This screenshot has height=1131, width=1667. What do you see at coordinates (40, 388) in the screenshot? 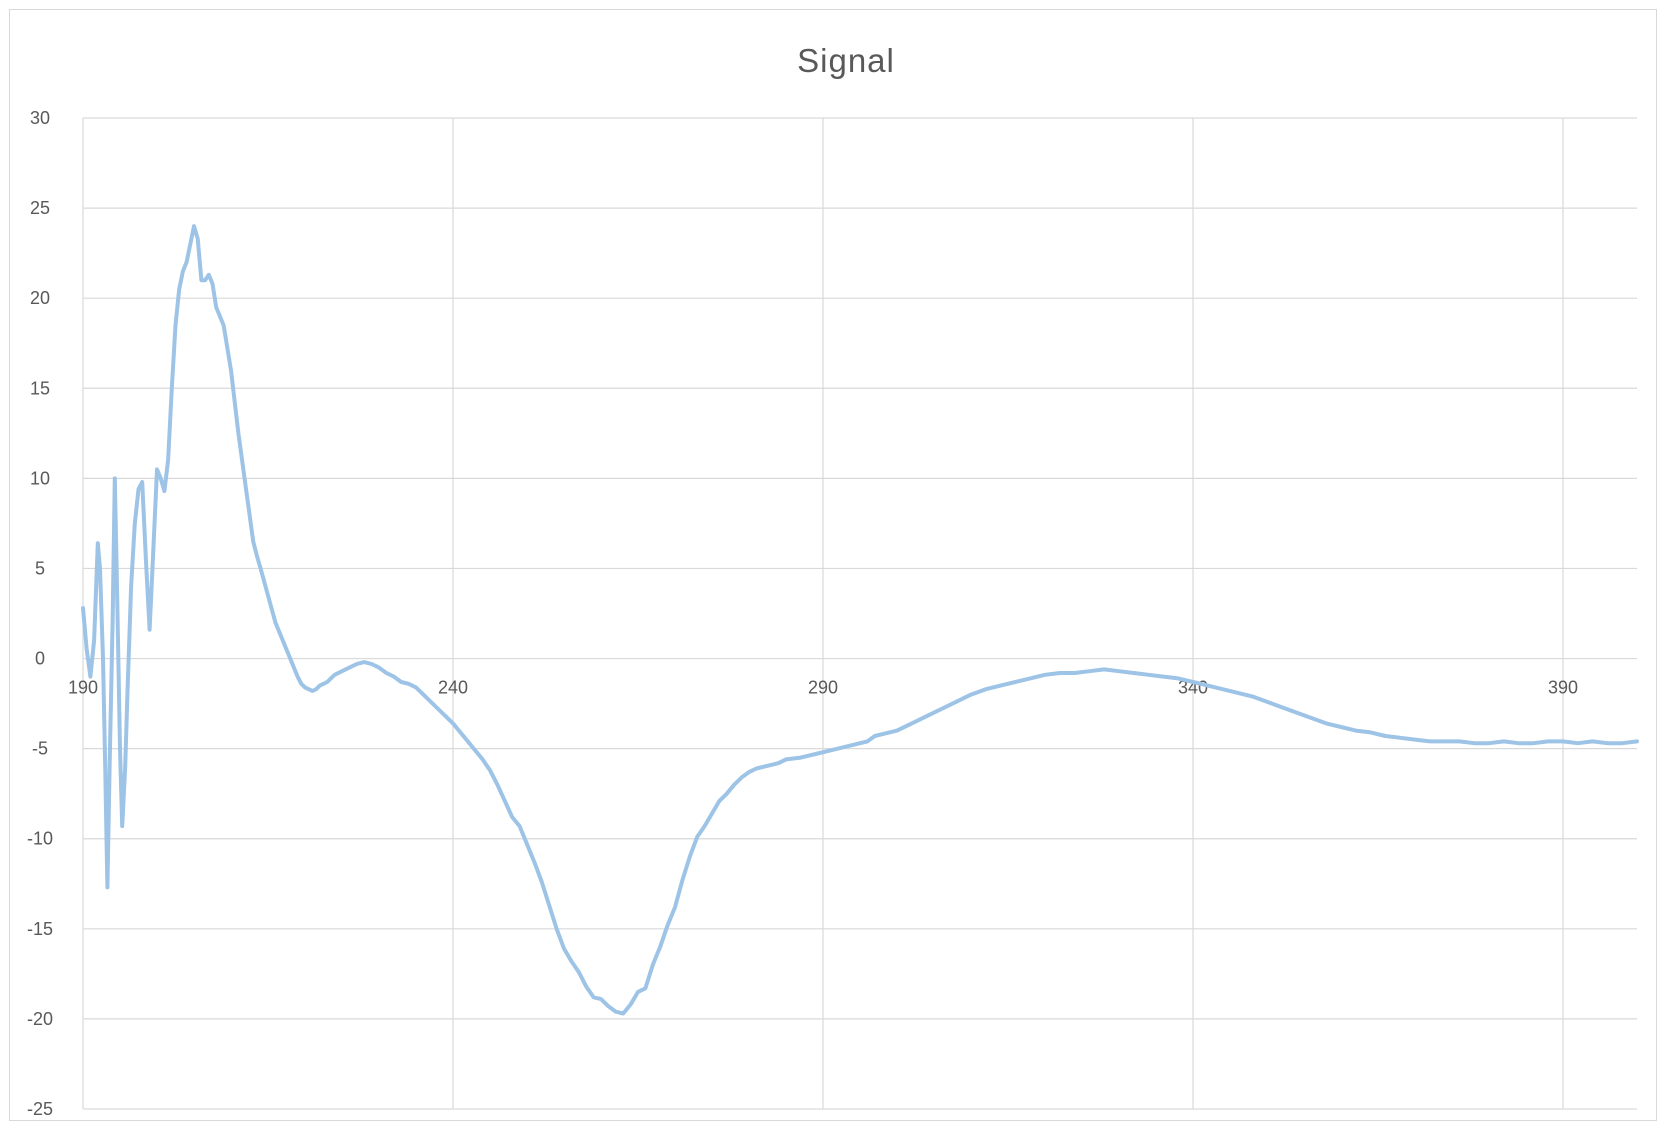
I see `y-tick-label: 15` at bounding box center [40, 388].